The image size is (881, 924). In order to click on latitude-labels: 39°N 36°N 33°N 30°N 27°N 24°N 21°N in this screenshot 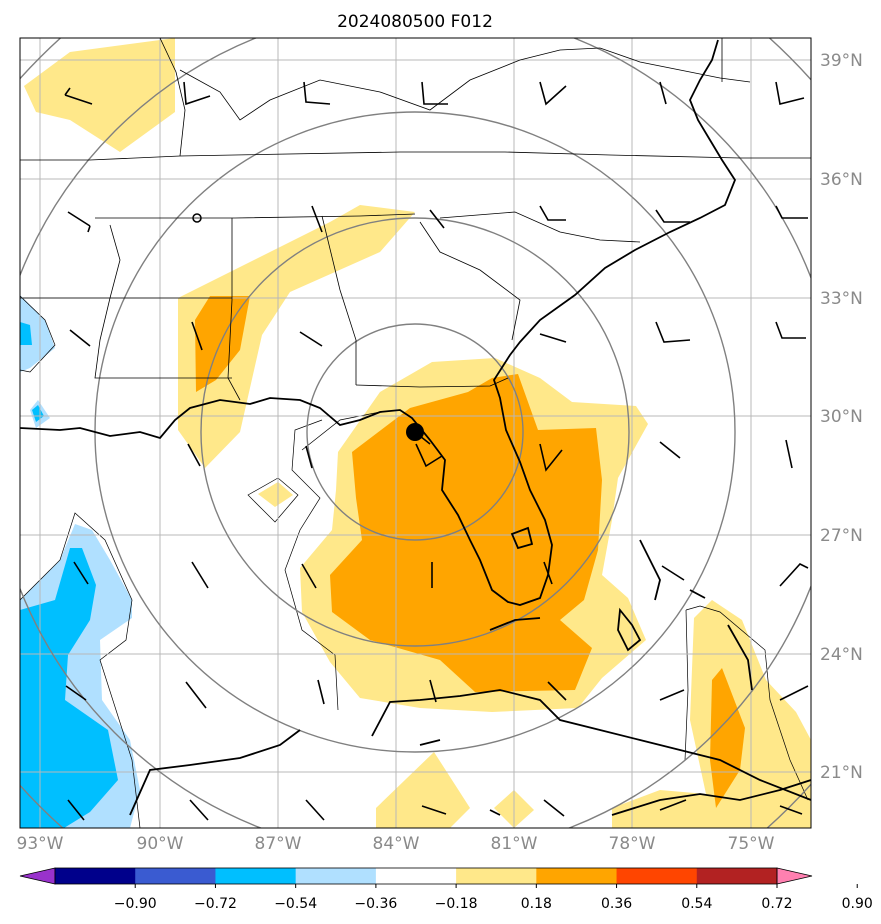, I will do `click(841, 417)`.